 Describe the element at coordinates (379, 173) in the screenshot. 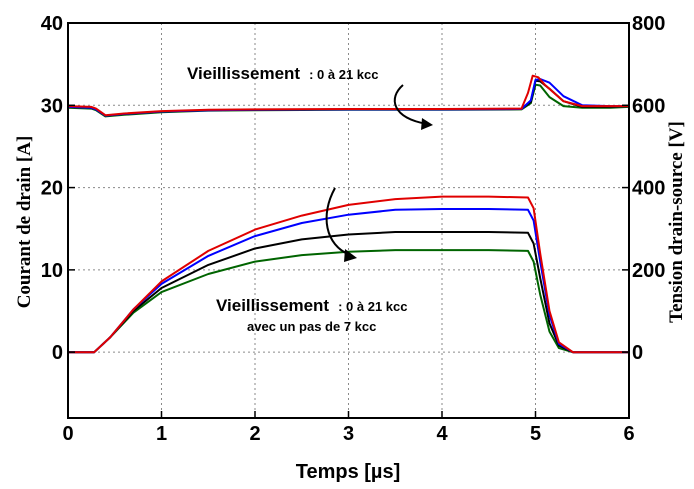

I see `annotation-arrows` at that location.